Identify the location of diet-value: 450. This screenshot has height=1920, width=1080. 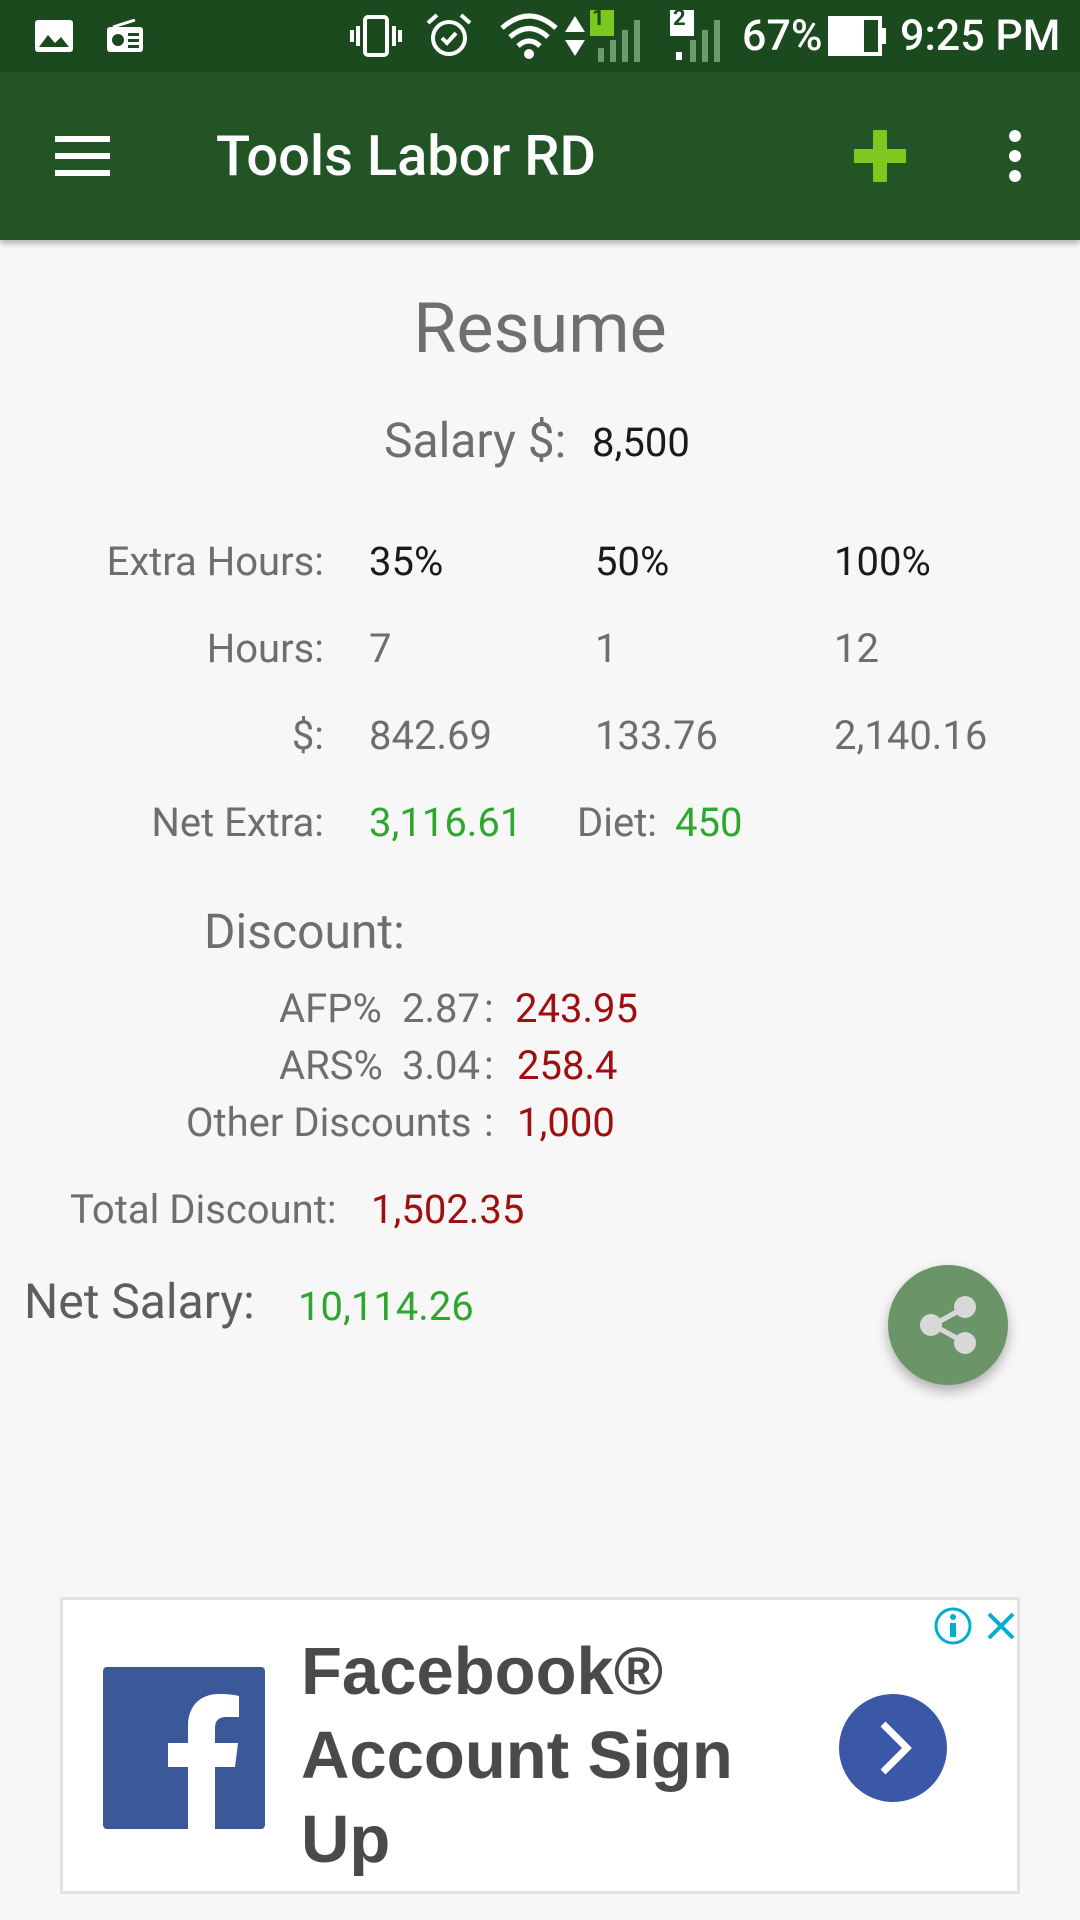
(709, 822).